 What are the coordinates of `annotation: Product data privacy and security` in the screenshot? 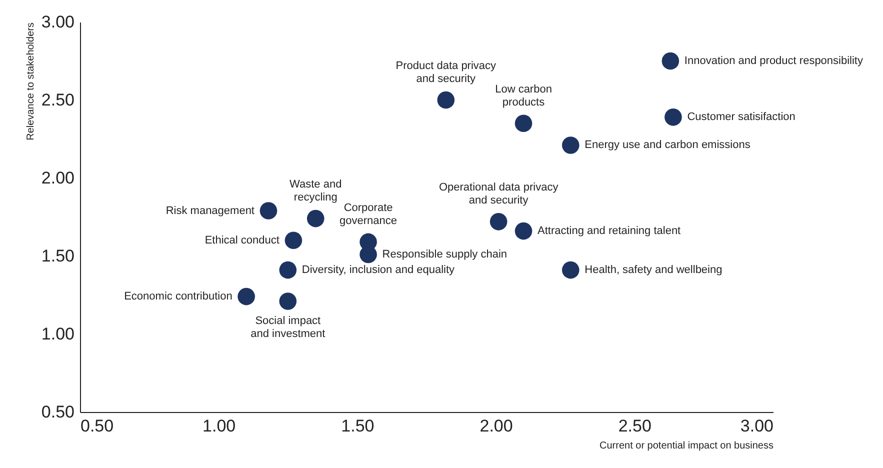 It's located at (446, 72).